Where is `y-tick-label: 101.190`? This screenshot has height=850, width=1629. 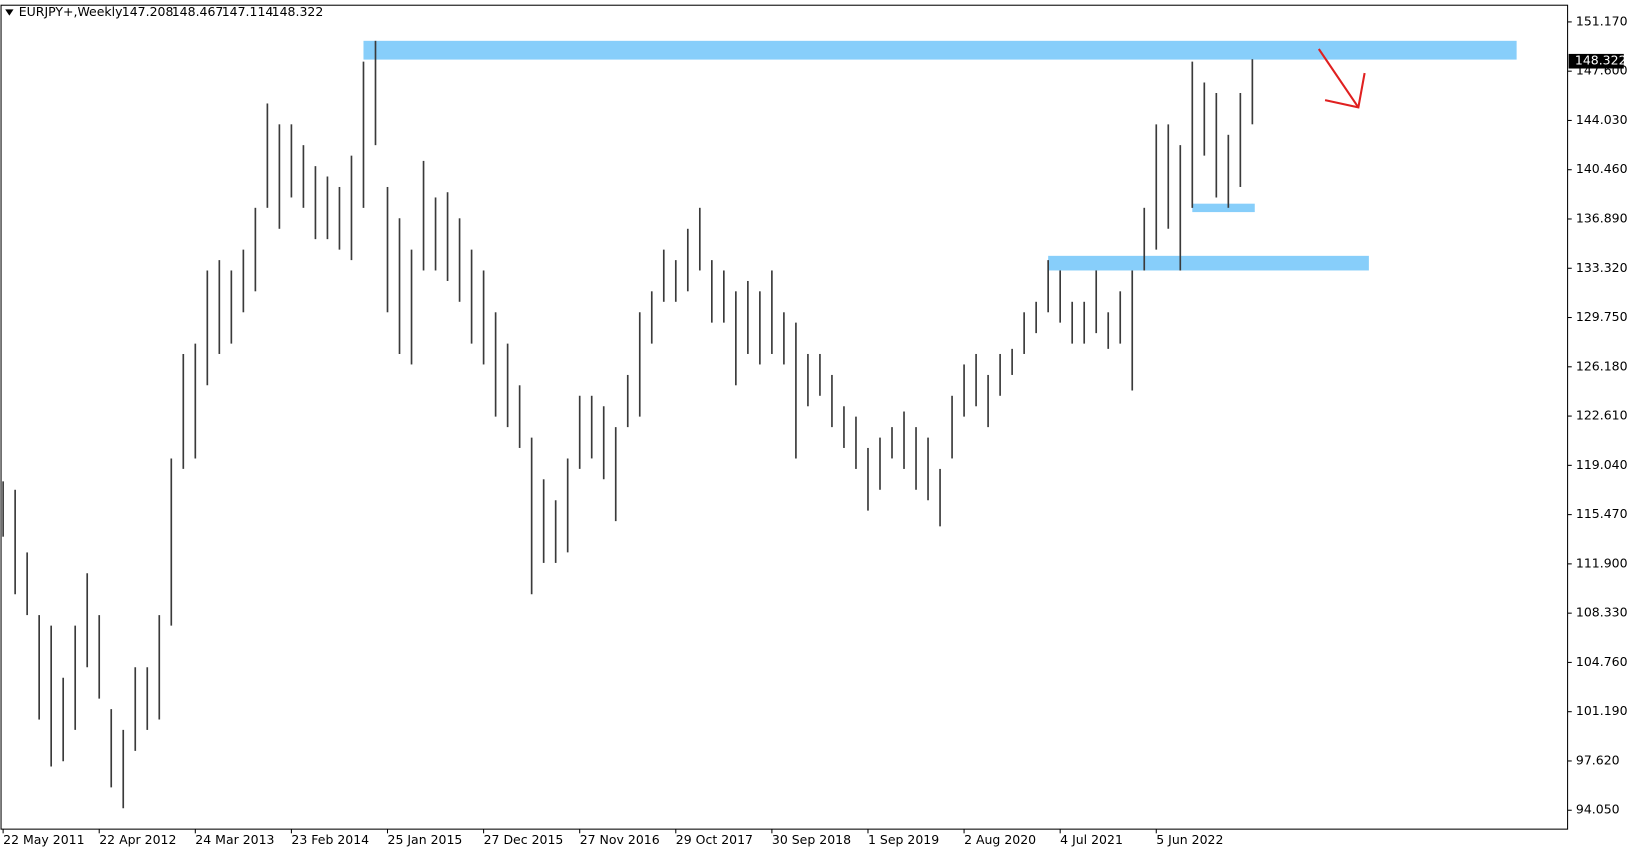
y-tick-label: 101.190 is located at coordinates (1602, 710).